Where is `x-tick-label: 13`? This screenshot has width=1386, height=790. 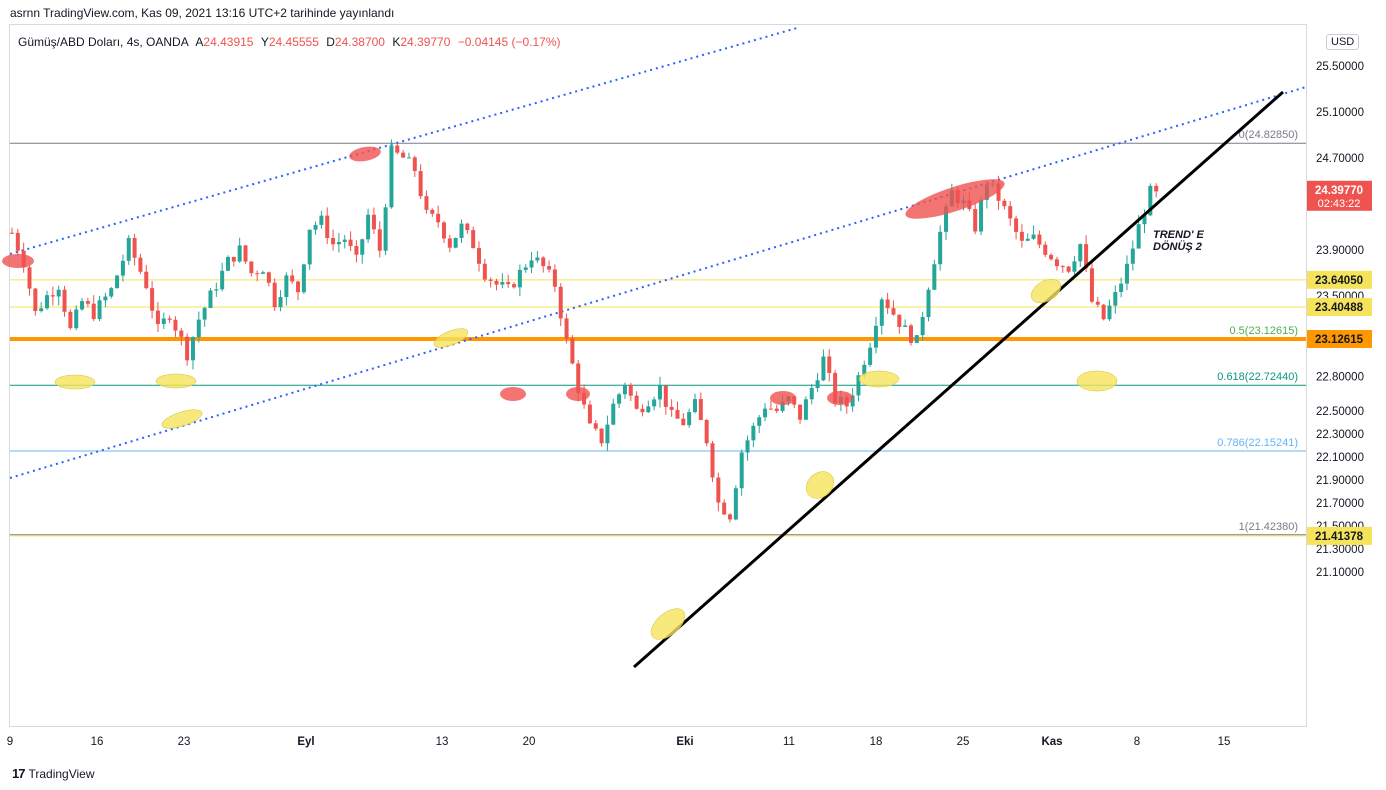 x-tick-label: 13 is located at coordinates (442, 742).